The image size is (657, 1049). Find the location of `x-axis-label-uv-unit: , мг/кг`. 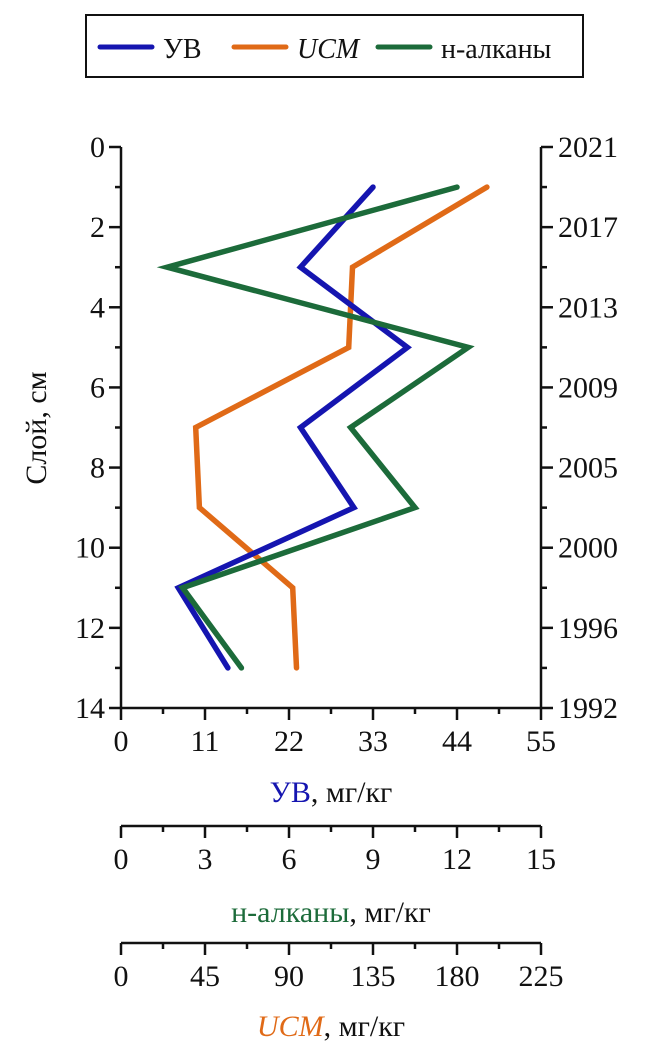

x-axis-label-uv-unit: , мг/кг is located at coordinates (352, 792).